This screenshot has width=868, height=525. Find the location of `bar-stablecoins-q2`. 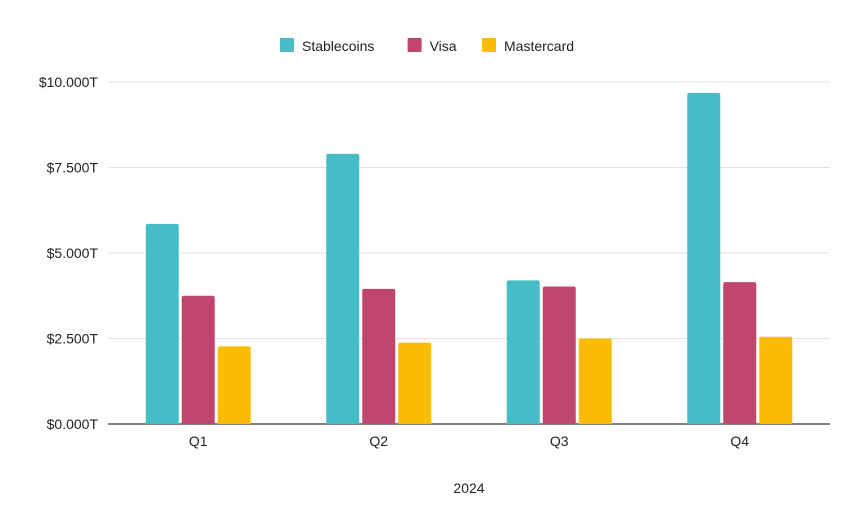

bar-stablecoins-q2 is located at coordinates (343, 288).